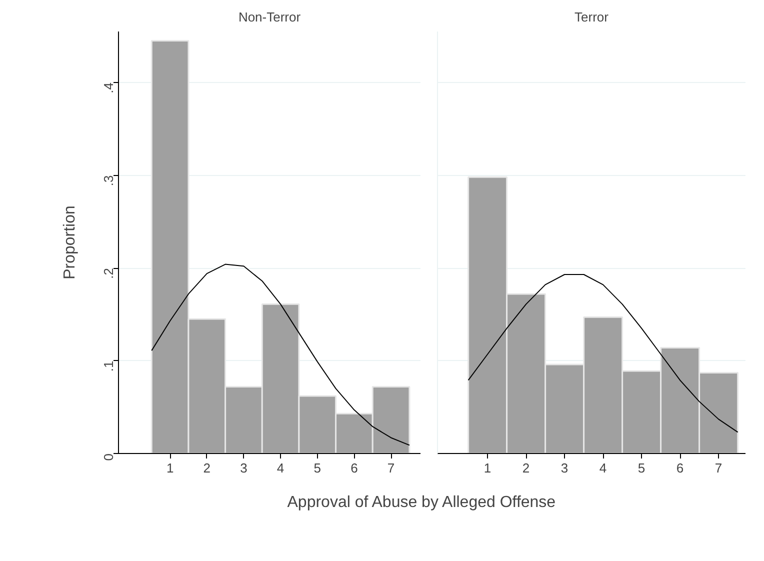 Image resolution: width=764 pixels, height=561 pixels. Describe the element at coordinates (270, 17) in the screenshot. I see `chart-title: Non-Terror` at that location.